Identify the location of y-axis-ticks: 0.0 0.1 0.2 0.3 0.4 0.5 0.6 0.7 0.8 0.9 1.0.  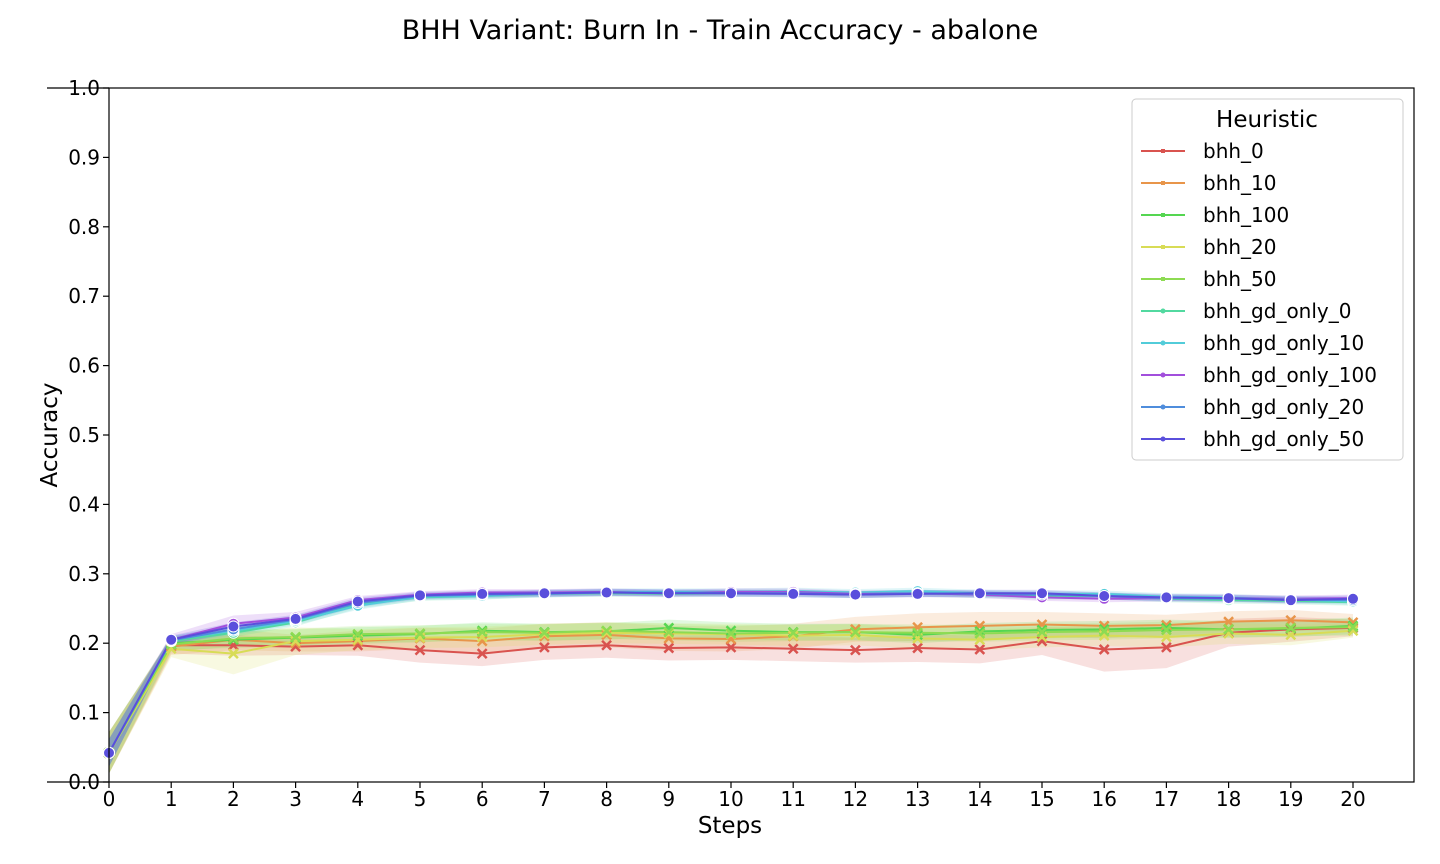
(88, 435).